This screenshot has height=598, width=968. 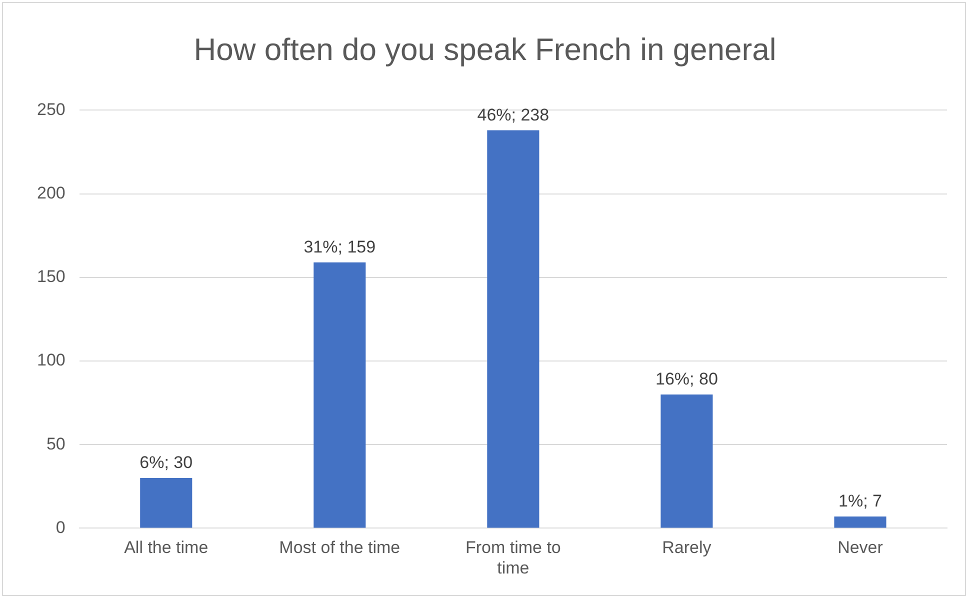 What do you see at coordinates (339, 548) in the screenshot?
I see `x-tick-label: Most of the time` at bounding box center [339, 548].